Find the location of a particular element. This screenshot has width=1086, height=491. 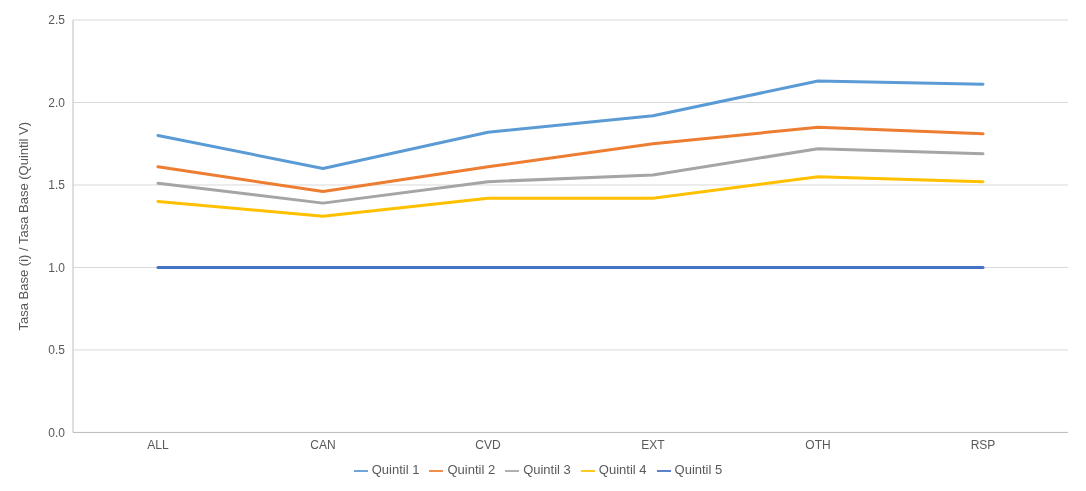

y-tick-label: 2.0 is located at coordinates (57, 102).